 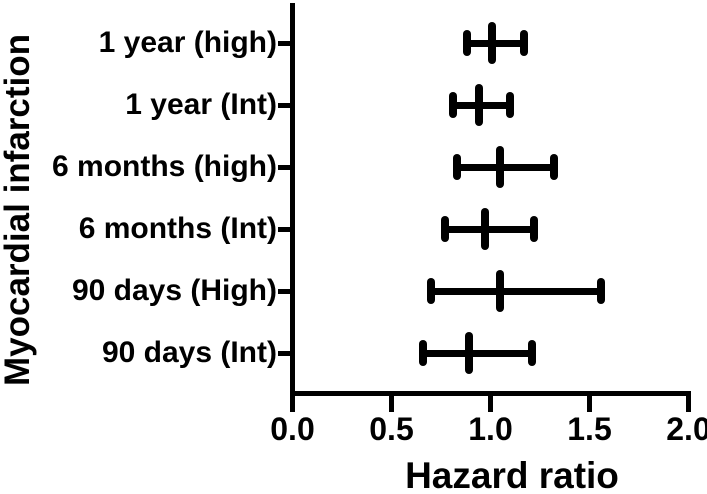 I want to click on x-axis-title: Hazard ratio, so click(x=512, y=474).